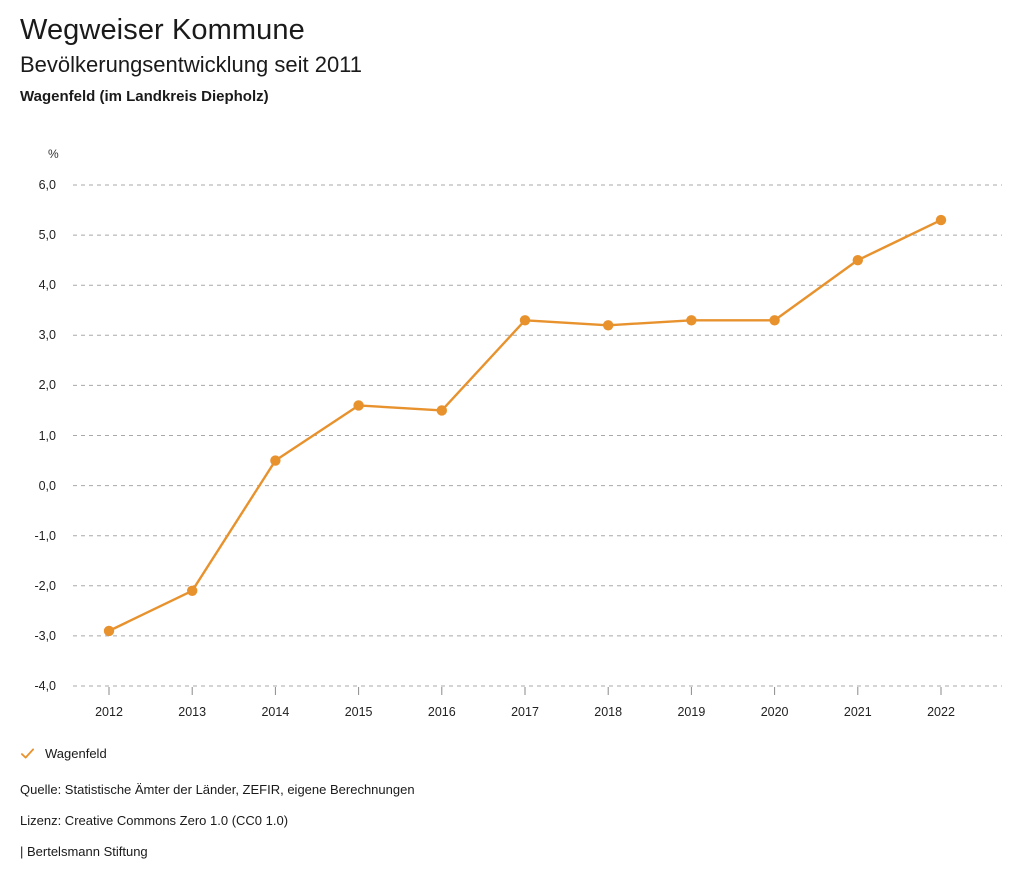  I want to click on y-axis-label: 1,0, so click(47, 435).